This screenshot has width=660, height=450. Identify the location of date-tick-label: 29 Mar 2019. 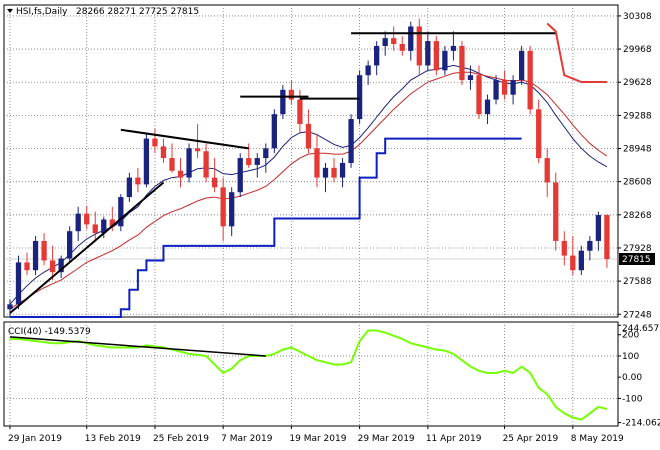
(386, 439).